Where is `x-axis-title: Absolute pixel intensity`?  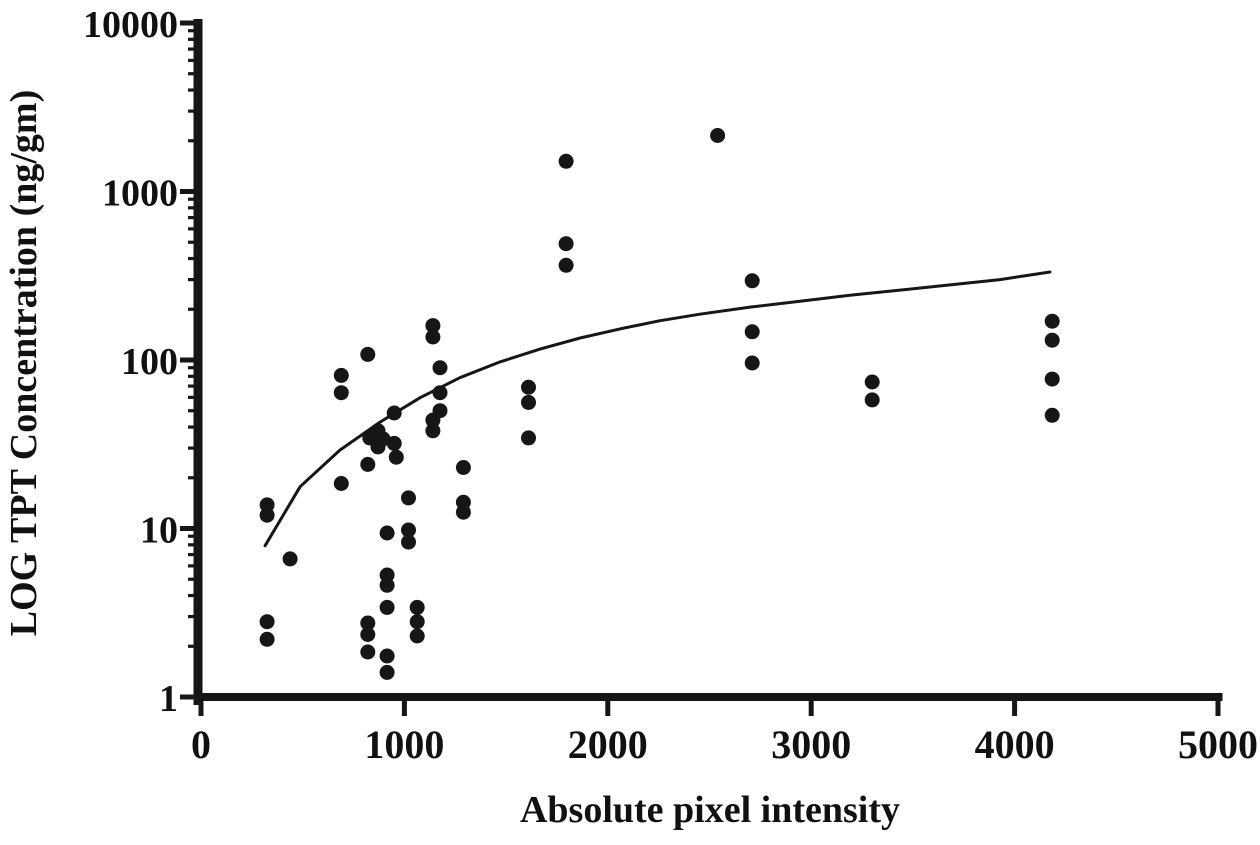 x-axis-title: Absolute pixel intensity is located at coordinates (710, 810).